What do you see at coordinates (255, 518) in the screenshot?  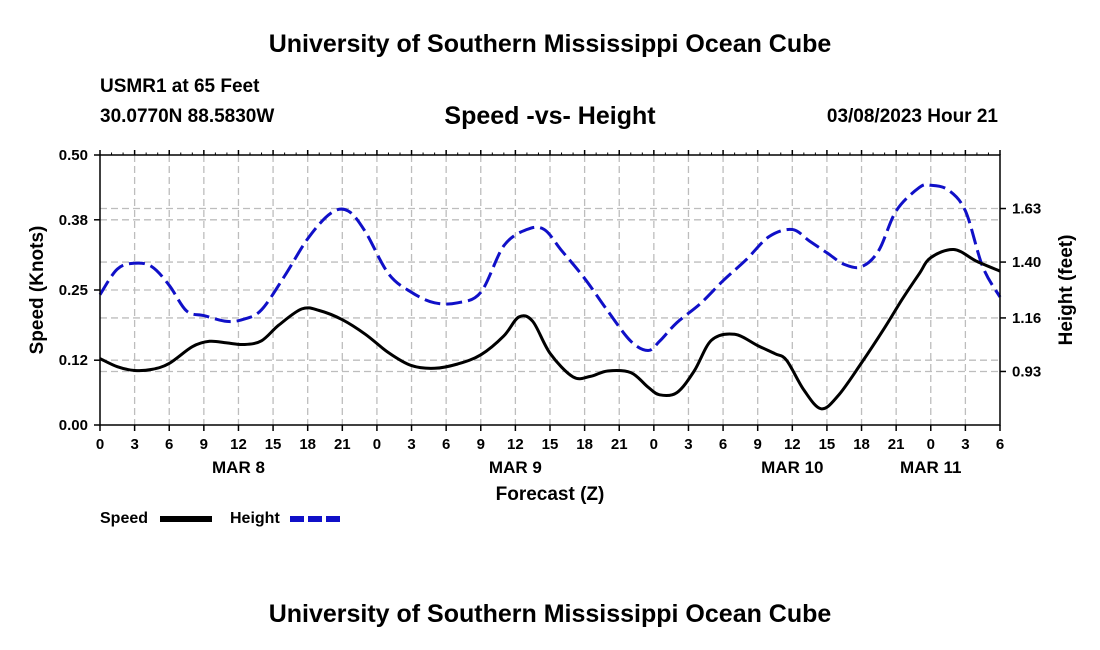 I see `legend-height-label: Height` at bounding box center [255, 518].